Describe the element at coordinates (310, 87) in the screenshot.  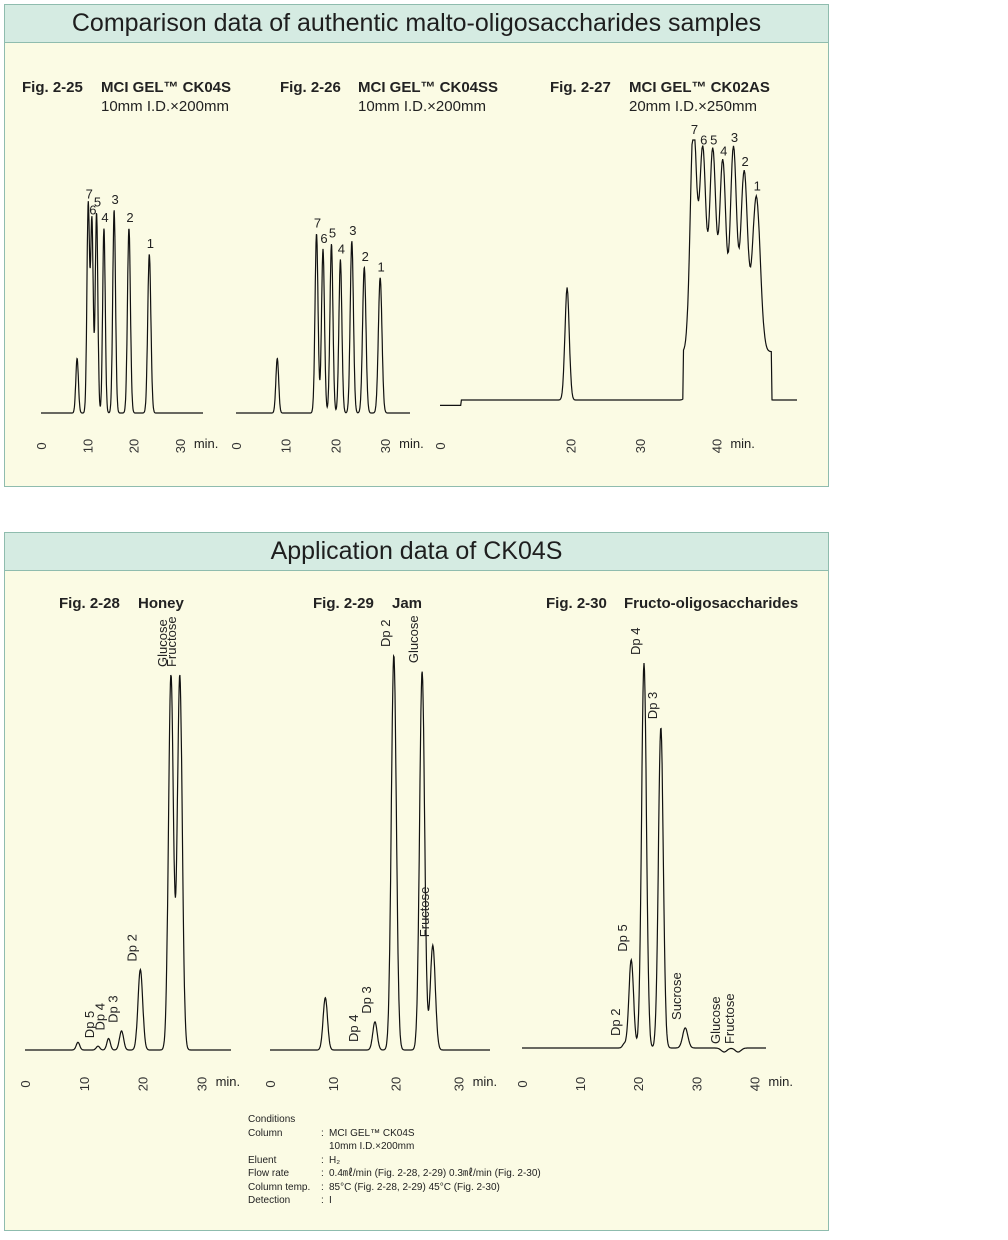
I see `figure-number: Fig. 2-26` at that location.